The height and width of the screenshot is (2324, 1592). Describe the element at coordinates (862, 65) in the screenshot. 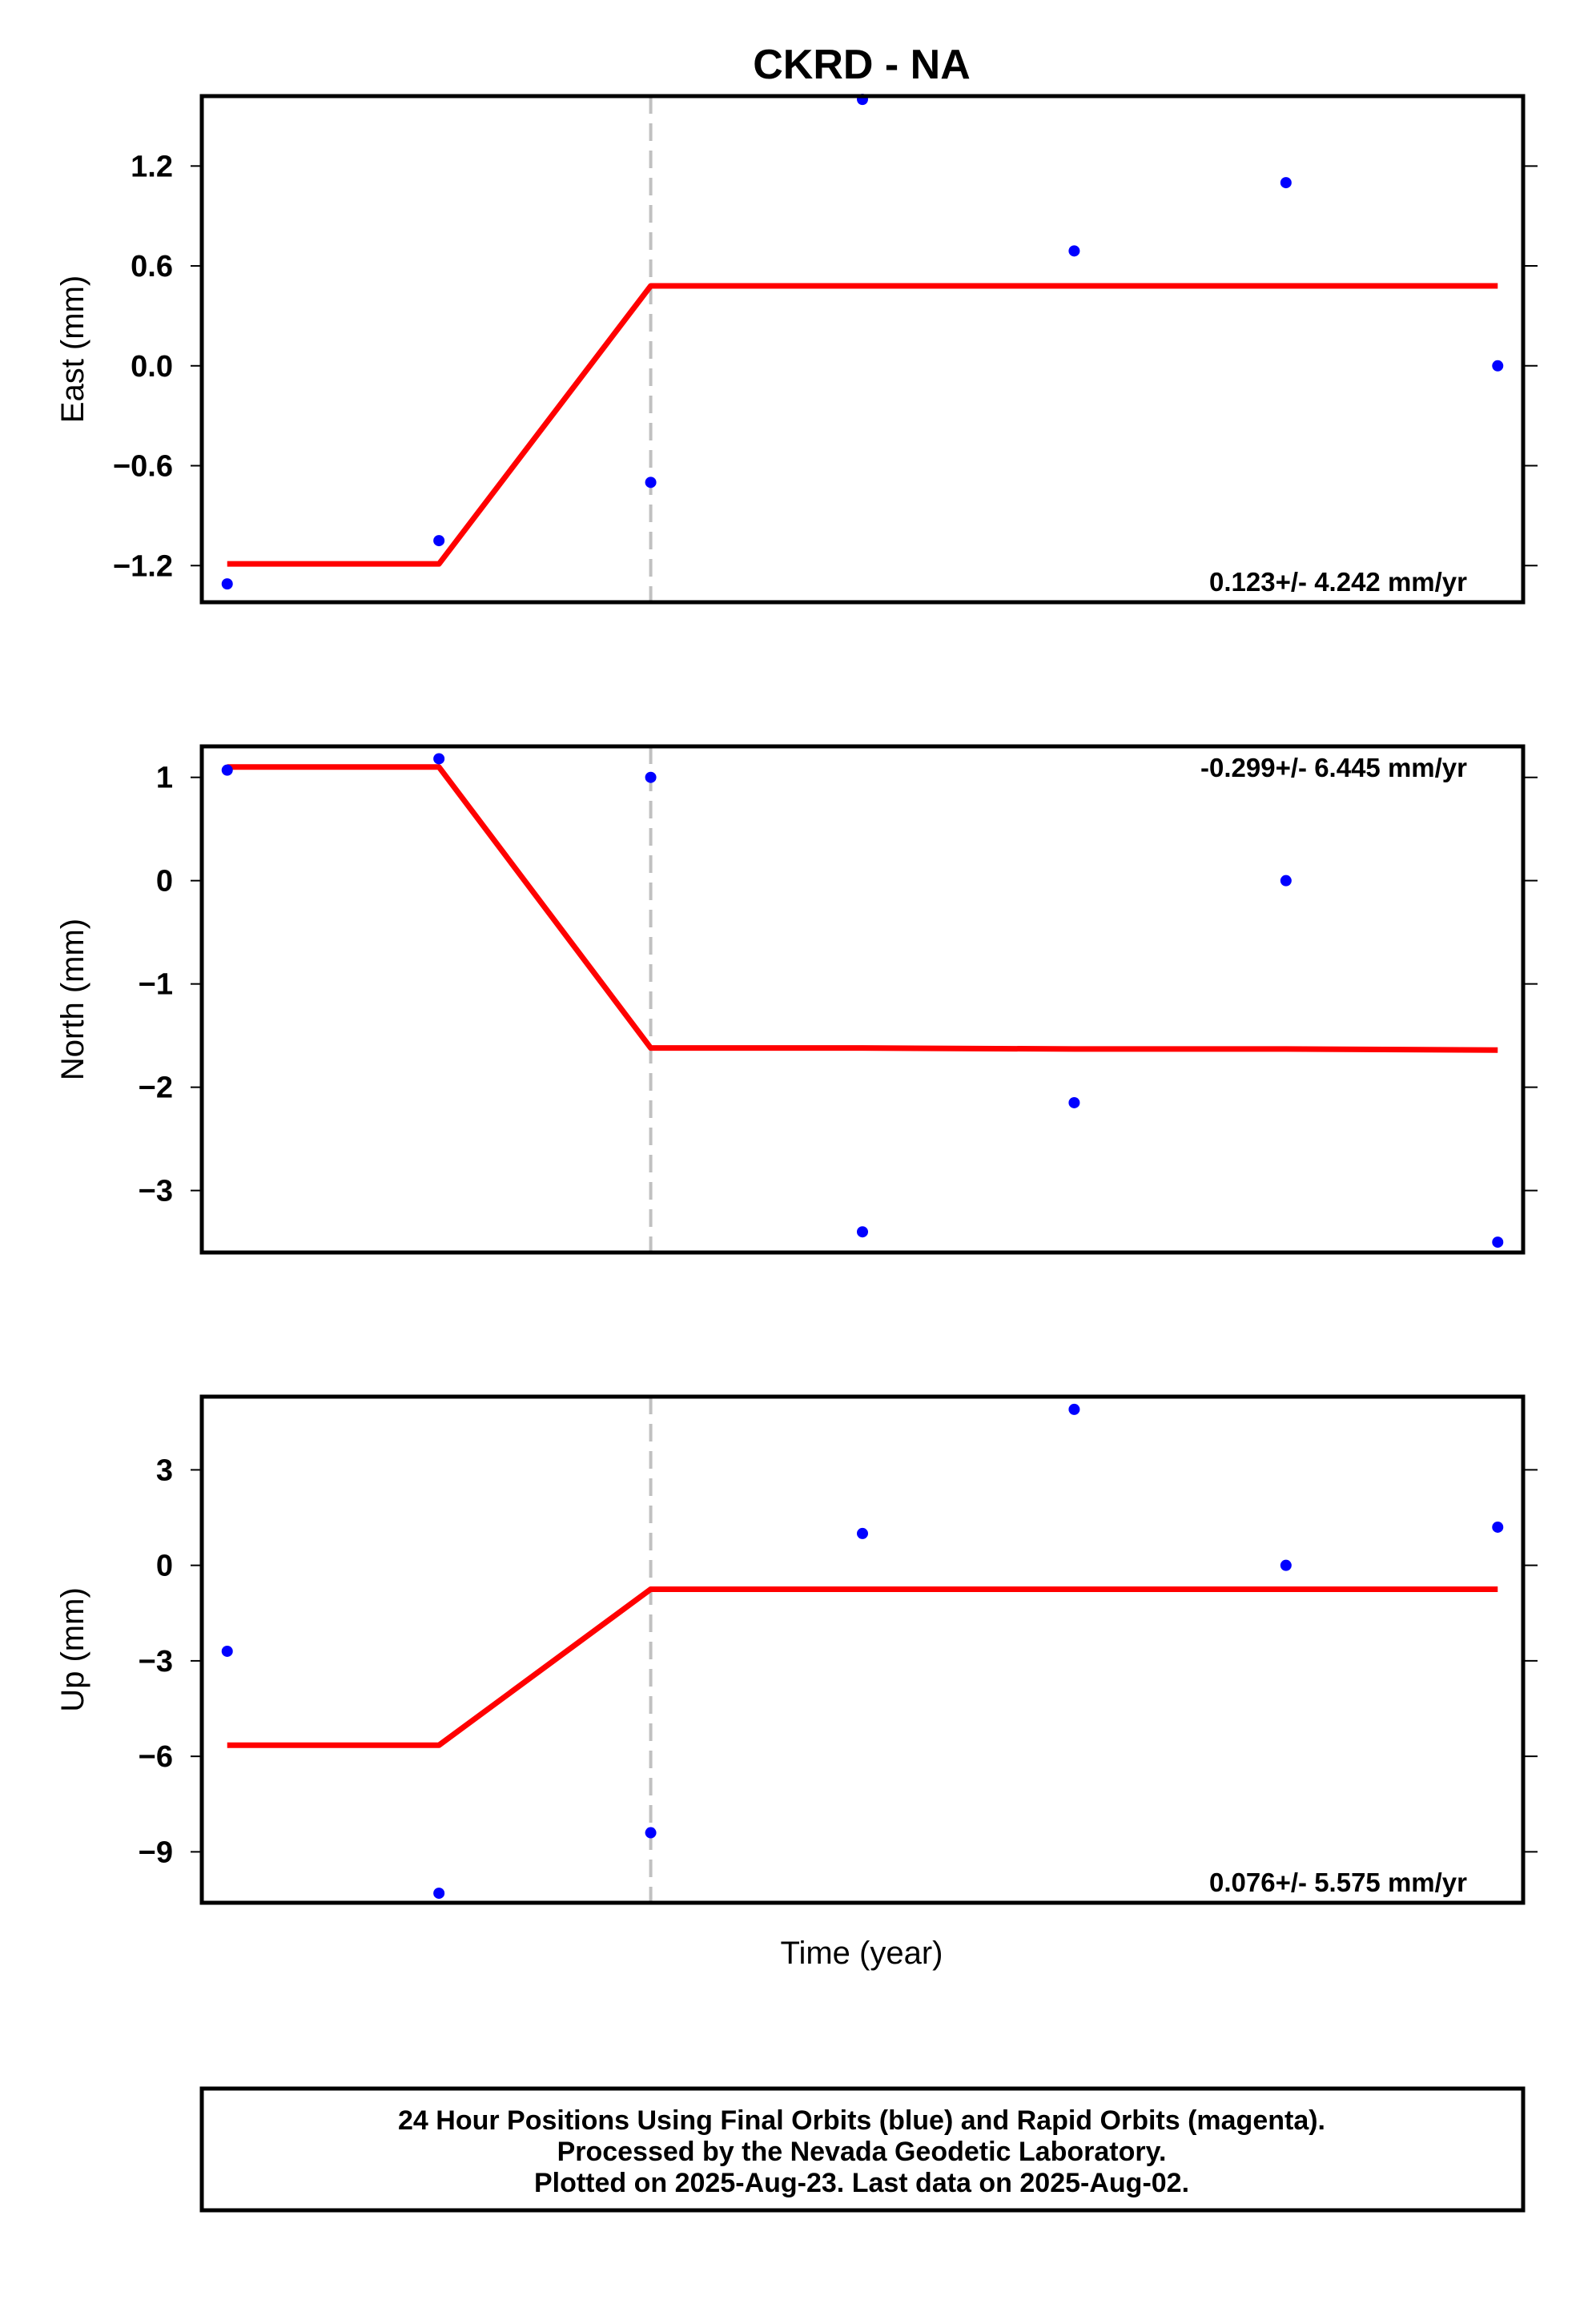

I see `chart-title: CKRD - NA` at that location.